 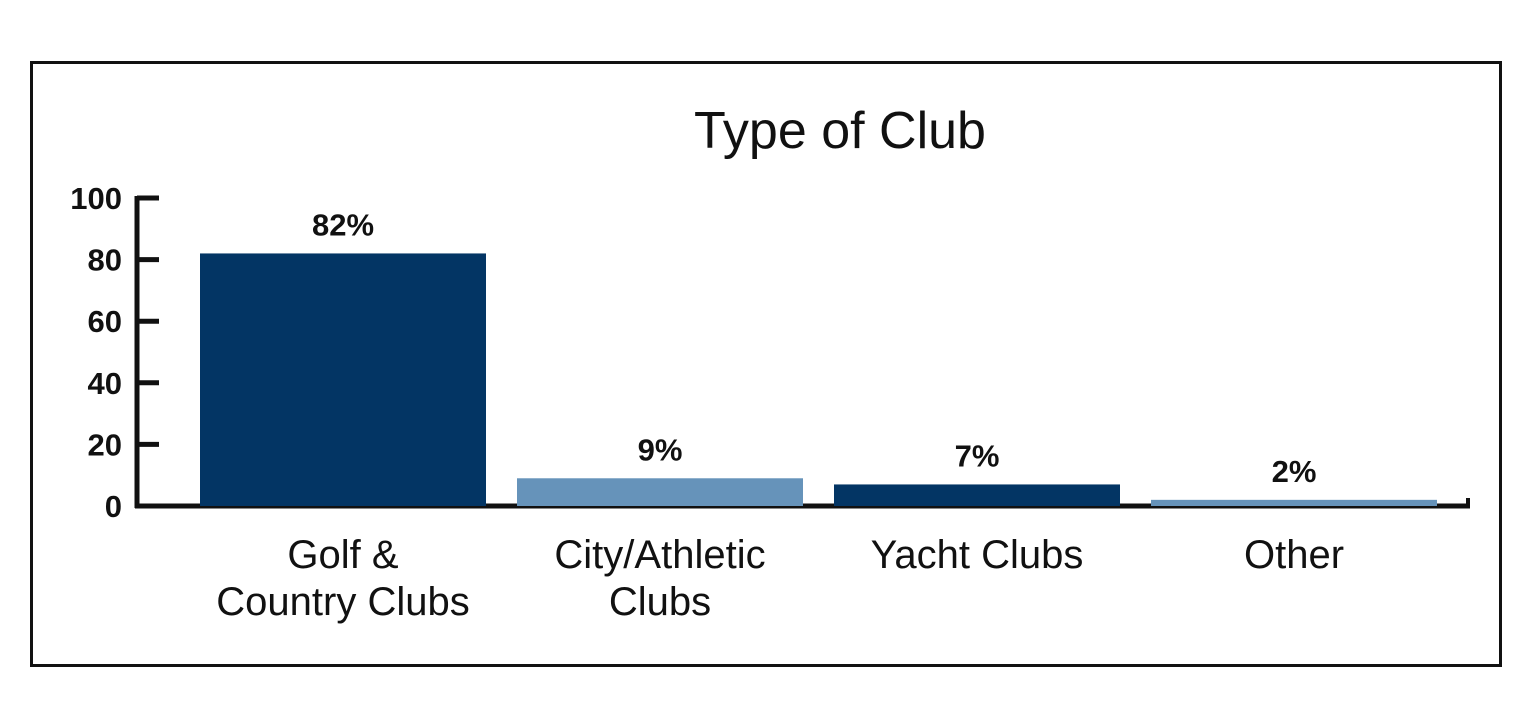 What do you see at coordinates (105, 444) in the screenshot?
I see `y-tick-label: 20` at bounding box center [105, 444].